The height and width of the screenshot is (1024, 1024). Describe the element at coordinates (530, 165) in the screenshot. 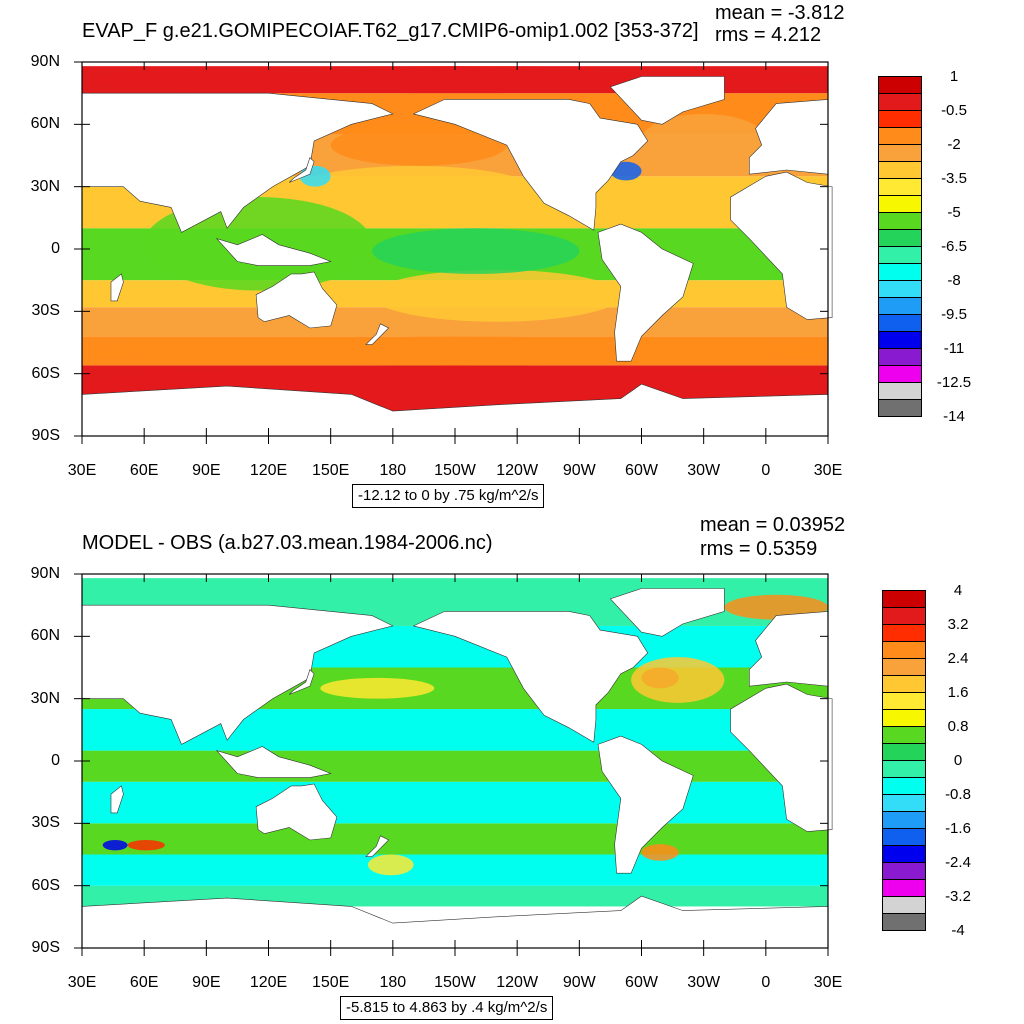

I see `land-north-america` at that location.